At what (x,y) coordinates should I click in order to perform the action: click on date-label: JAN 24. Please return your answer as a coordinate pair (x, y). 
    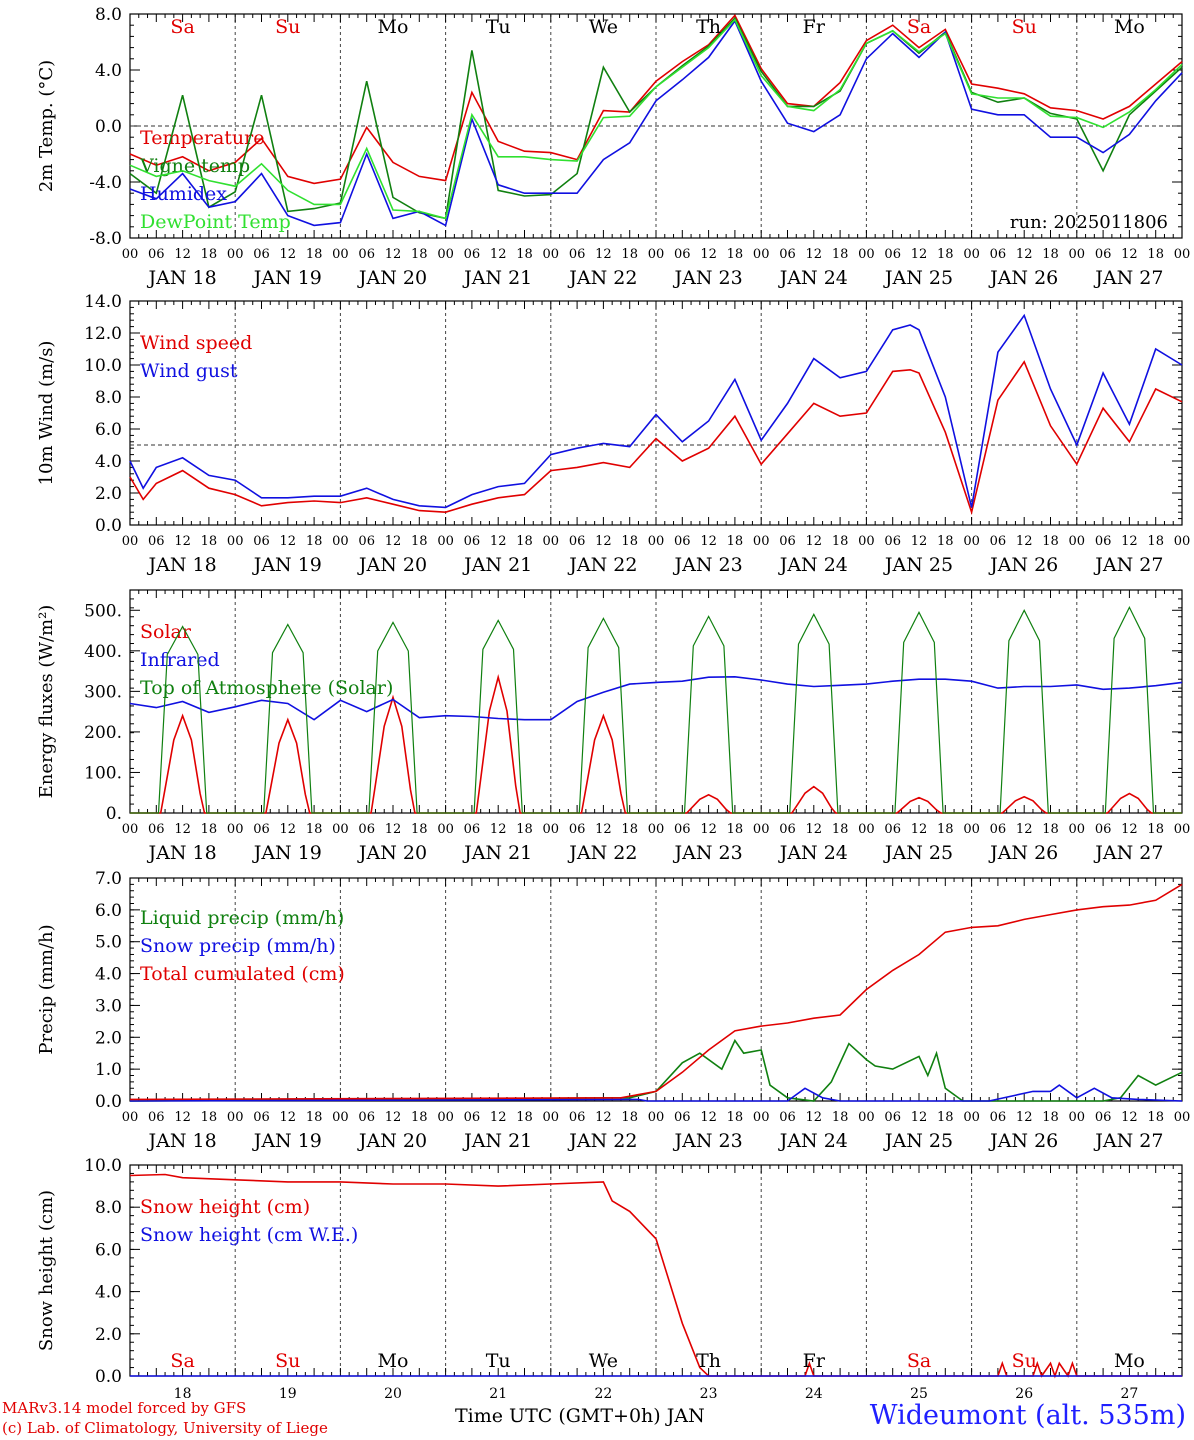
    Looking at the image, I should click on (813, 1141).